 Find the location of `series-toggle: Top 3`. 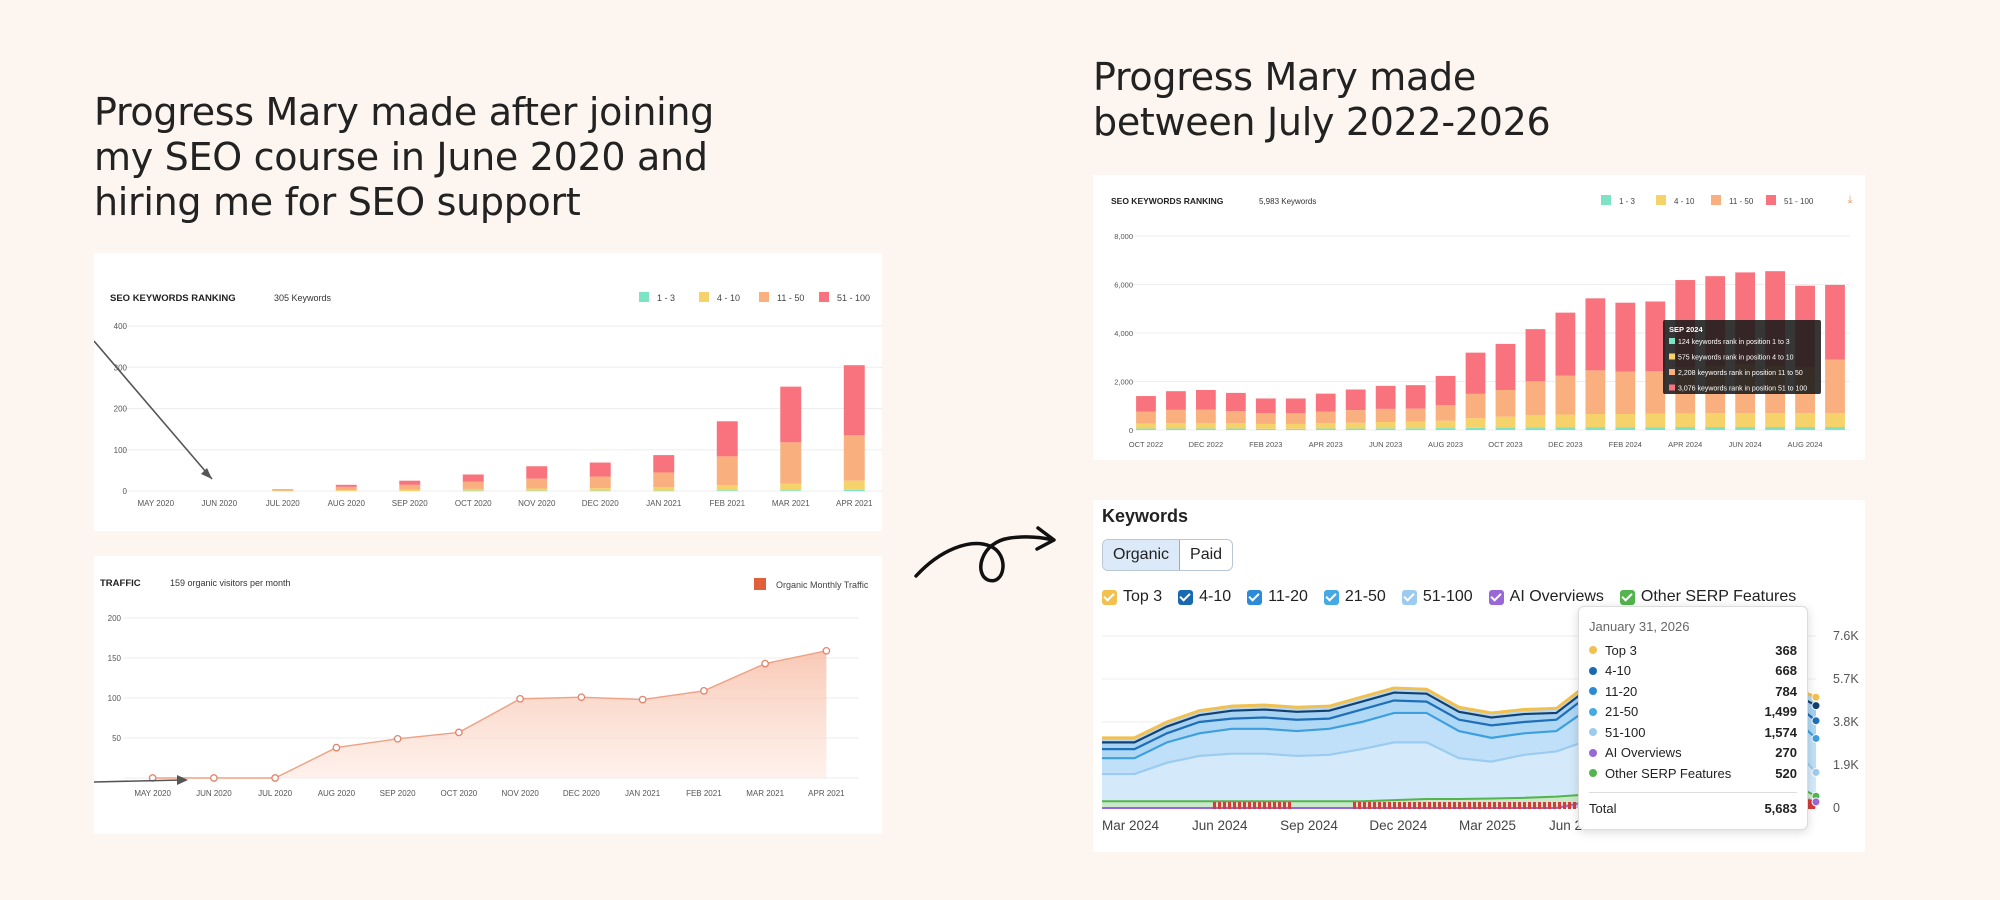

series-toggle: Top 3 is located at coordinates (1132, 597).